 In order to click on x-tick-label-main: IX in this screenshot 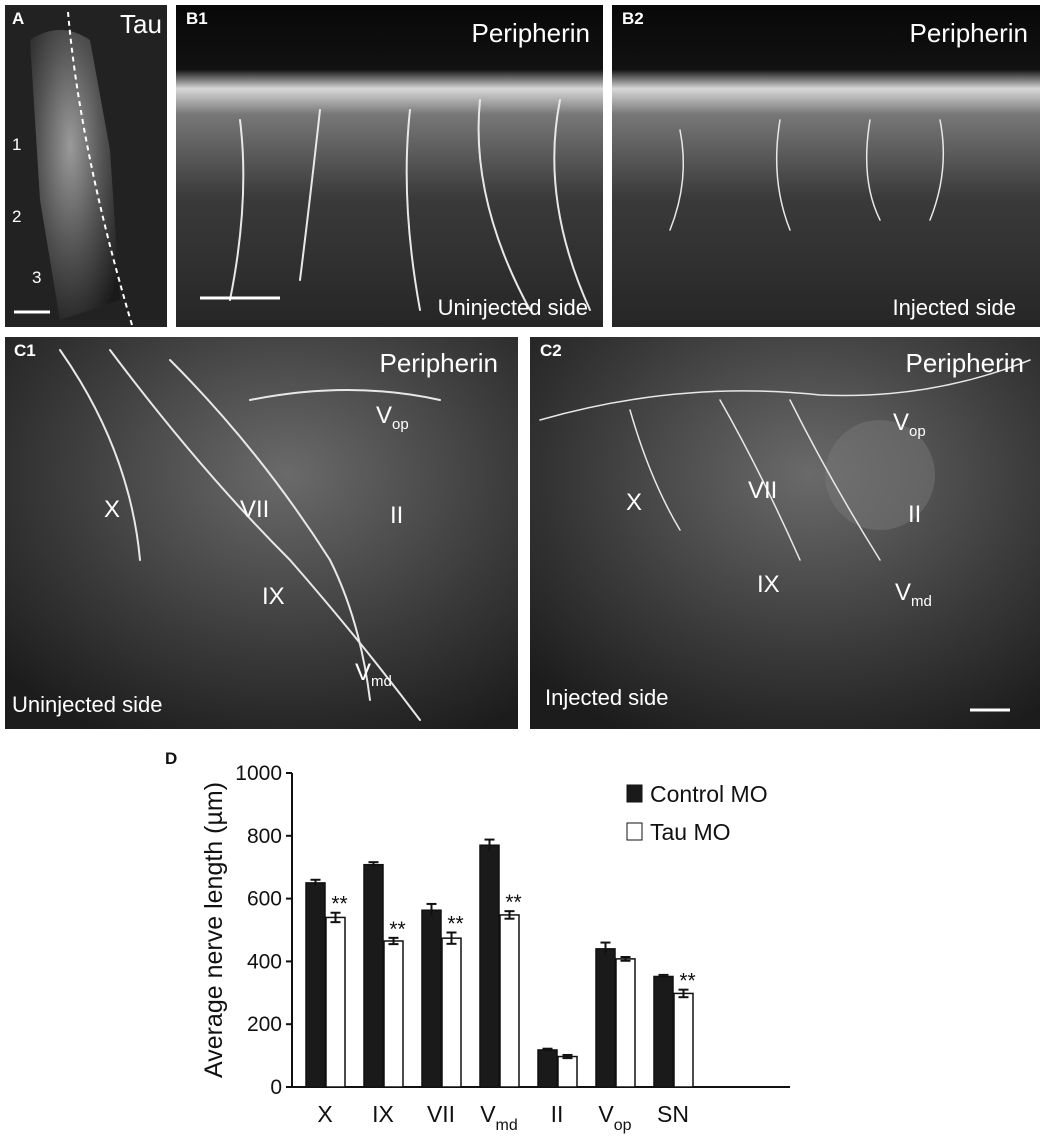, I will do `click(383, 1114)`.